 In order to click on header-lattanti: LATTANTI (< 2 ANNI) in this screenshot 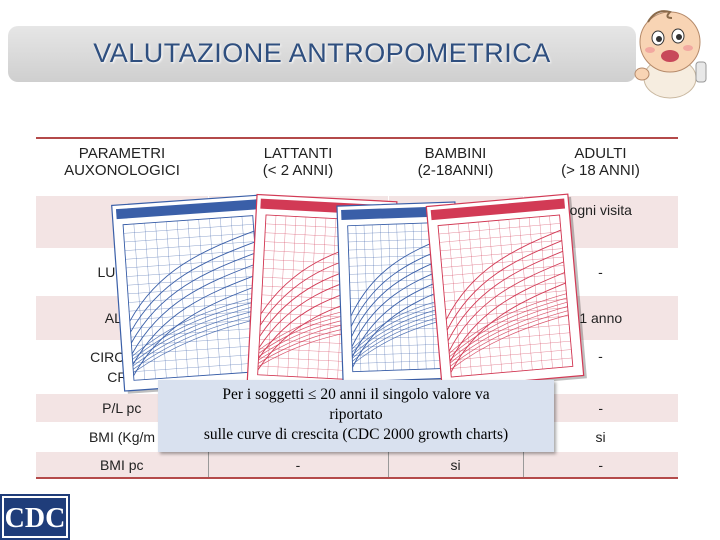, I will do `click(298, 166)`.